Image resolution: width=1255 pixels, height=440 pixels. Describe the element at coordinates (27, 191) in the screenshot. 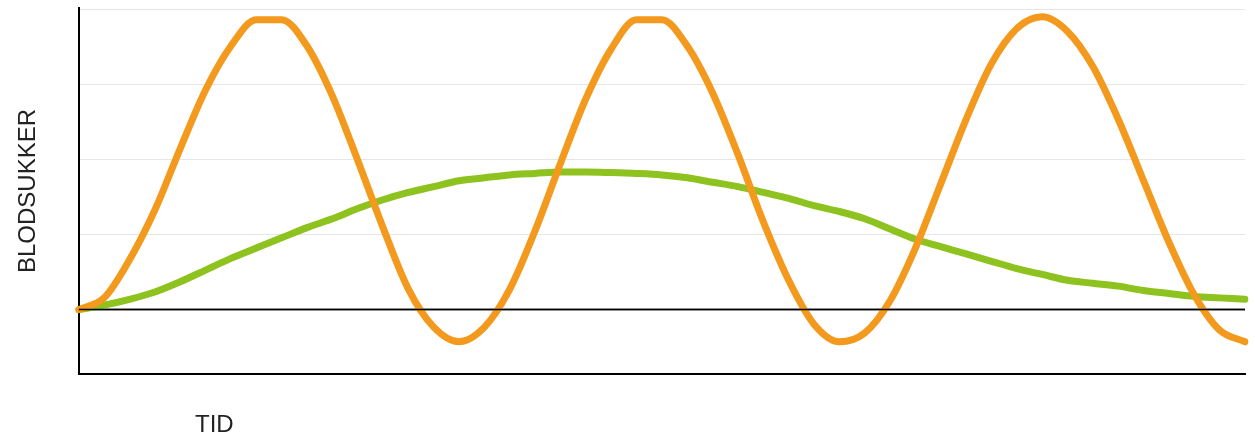

I see `y-axis-title: BLODSUKKER` at that location.